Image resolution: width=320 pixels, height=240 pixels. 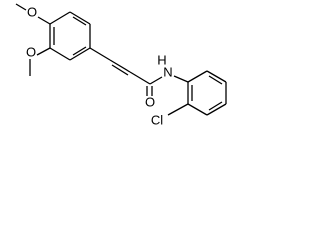 What do you see at coordinates (167, 71) in the screenshot?
I see `atom-label: N` at bounding box center [167, 71].